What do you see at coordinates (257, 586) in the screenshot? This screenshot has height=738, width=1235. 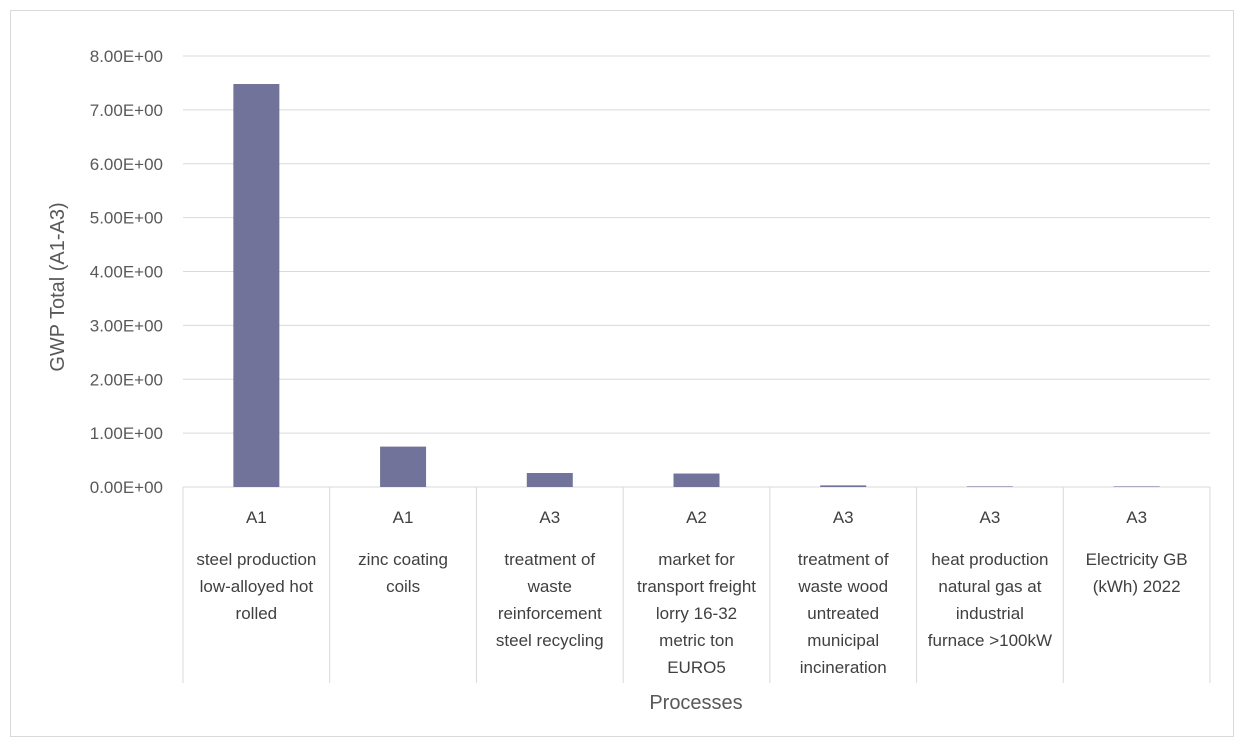 I see `x-category-label: low-alloyed hot` at bounding box center [257, 586].